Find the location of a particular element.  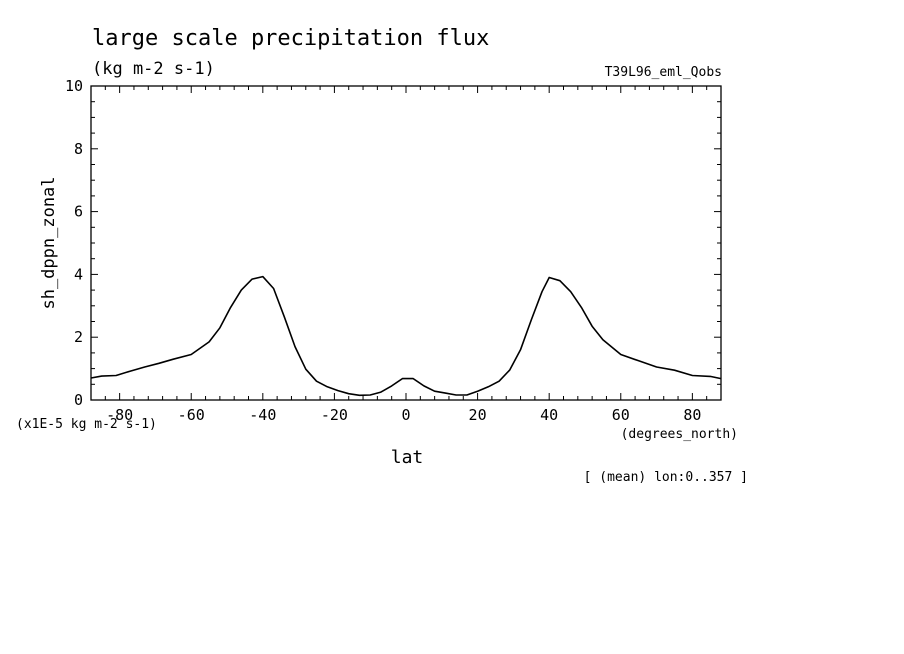

y-tick-labels: 0 2 4 6 8 10 is located at coordinates (74, 243).